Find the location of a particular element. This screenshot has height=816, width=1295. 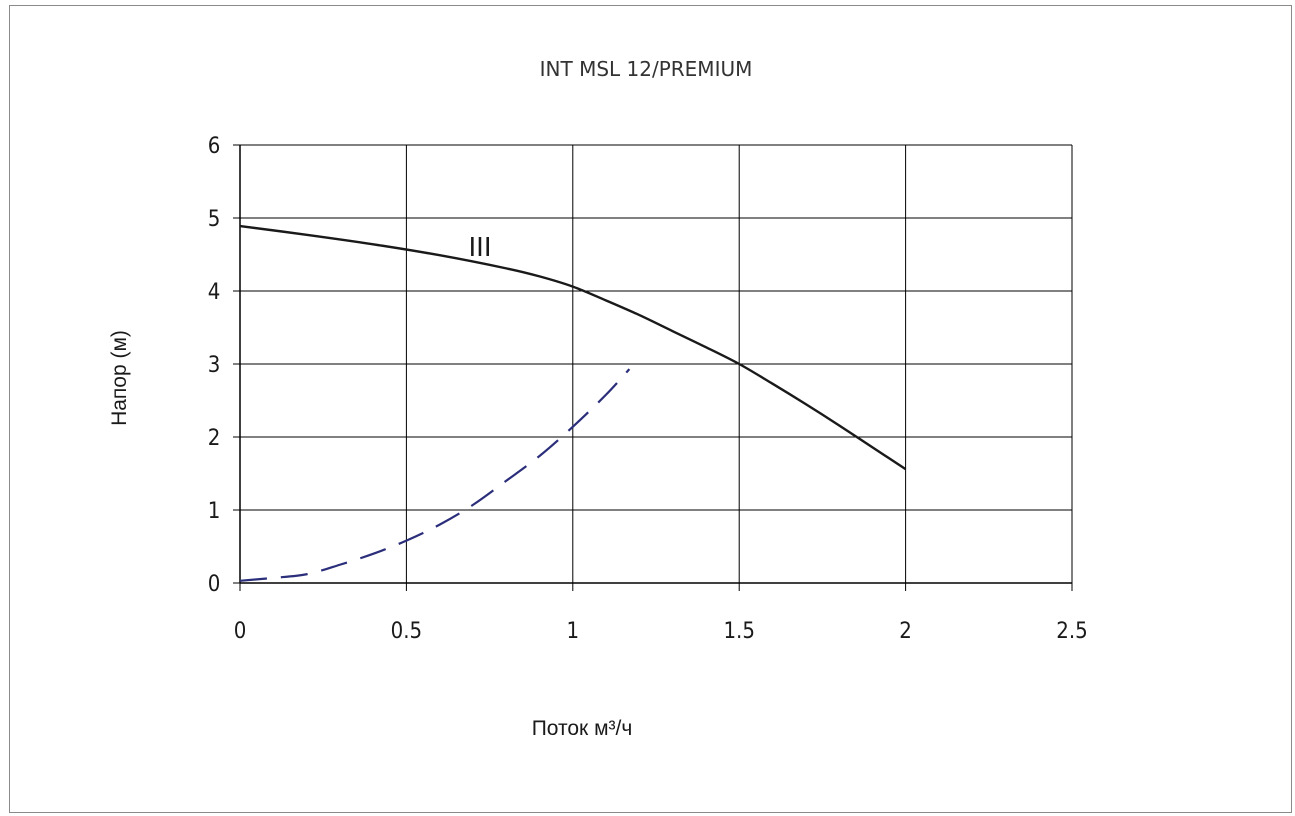

y-tick-label: 5 is located at coordinates (214, 219).